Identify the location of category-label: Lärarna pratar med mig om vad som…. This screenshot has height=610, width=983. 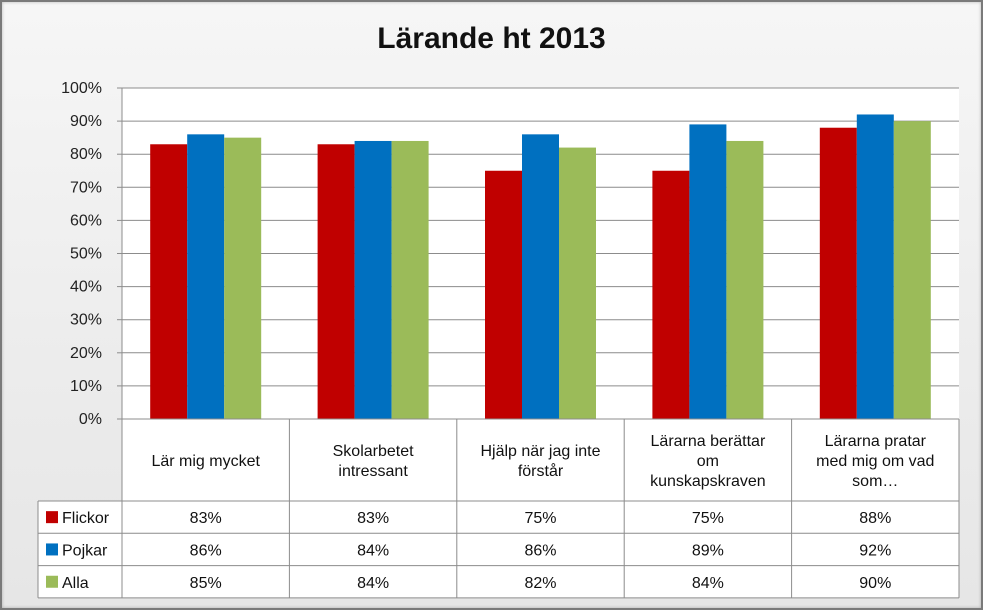
(875, 461).